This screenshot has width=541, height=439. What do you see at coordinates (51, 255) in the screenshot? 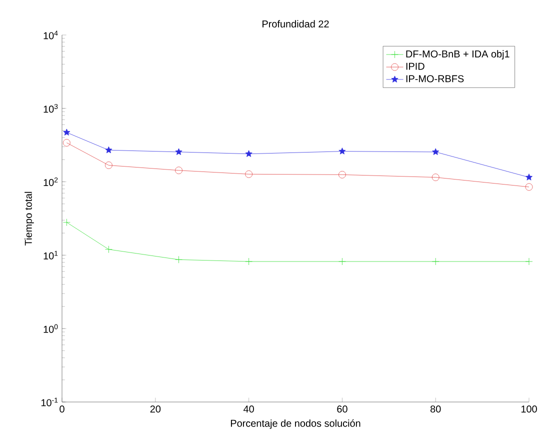
I see `y-tick-label: 10$^{1}$` at bounding box center [51, 255].